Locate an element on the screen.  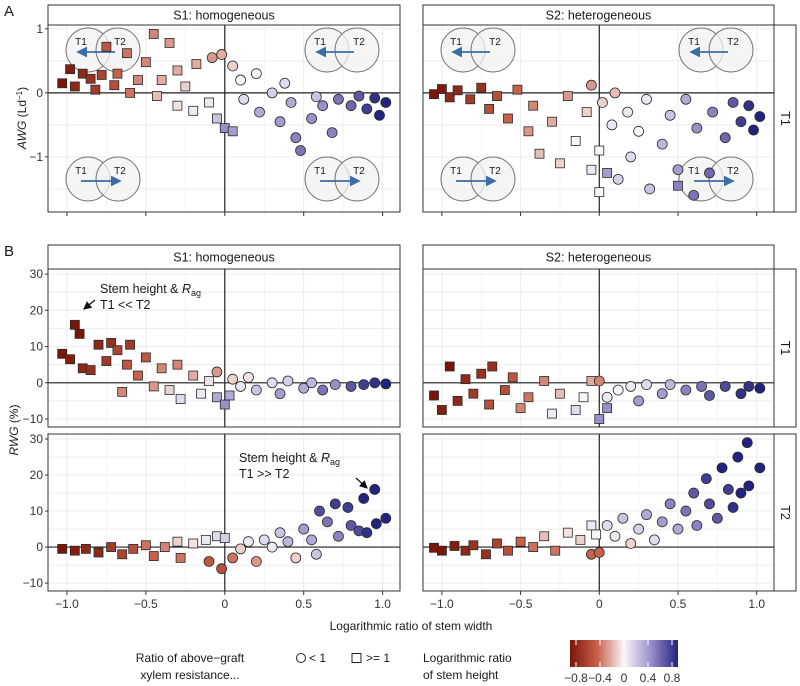
row-strip-label: T2 is located at coordinates (785, 512).